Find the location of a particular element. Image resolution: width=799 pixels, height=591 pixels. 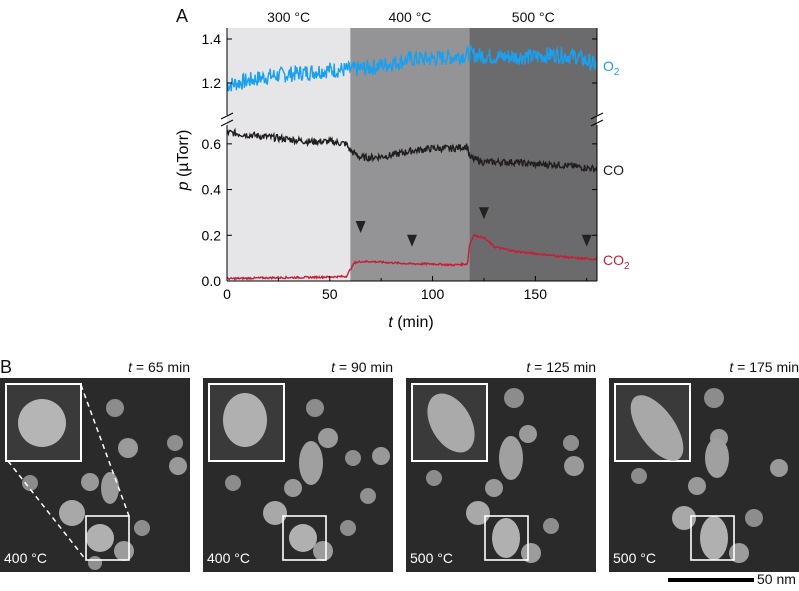

frame-2-time-label: t = 90 min is located at coordinates (362, 367).